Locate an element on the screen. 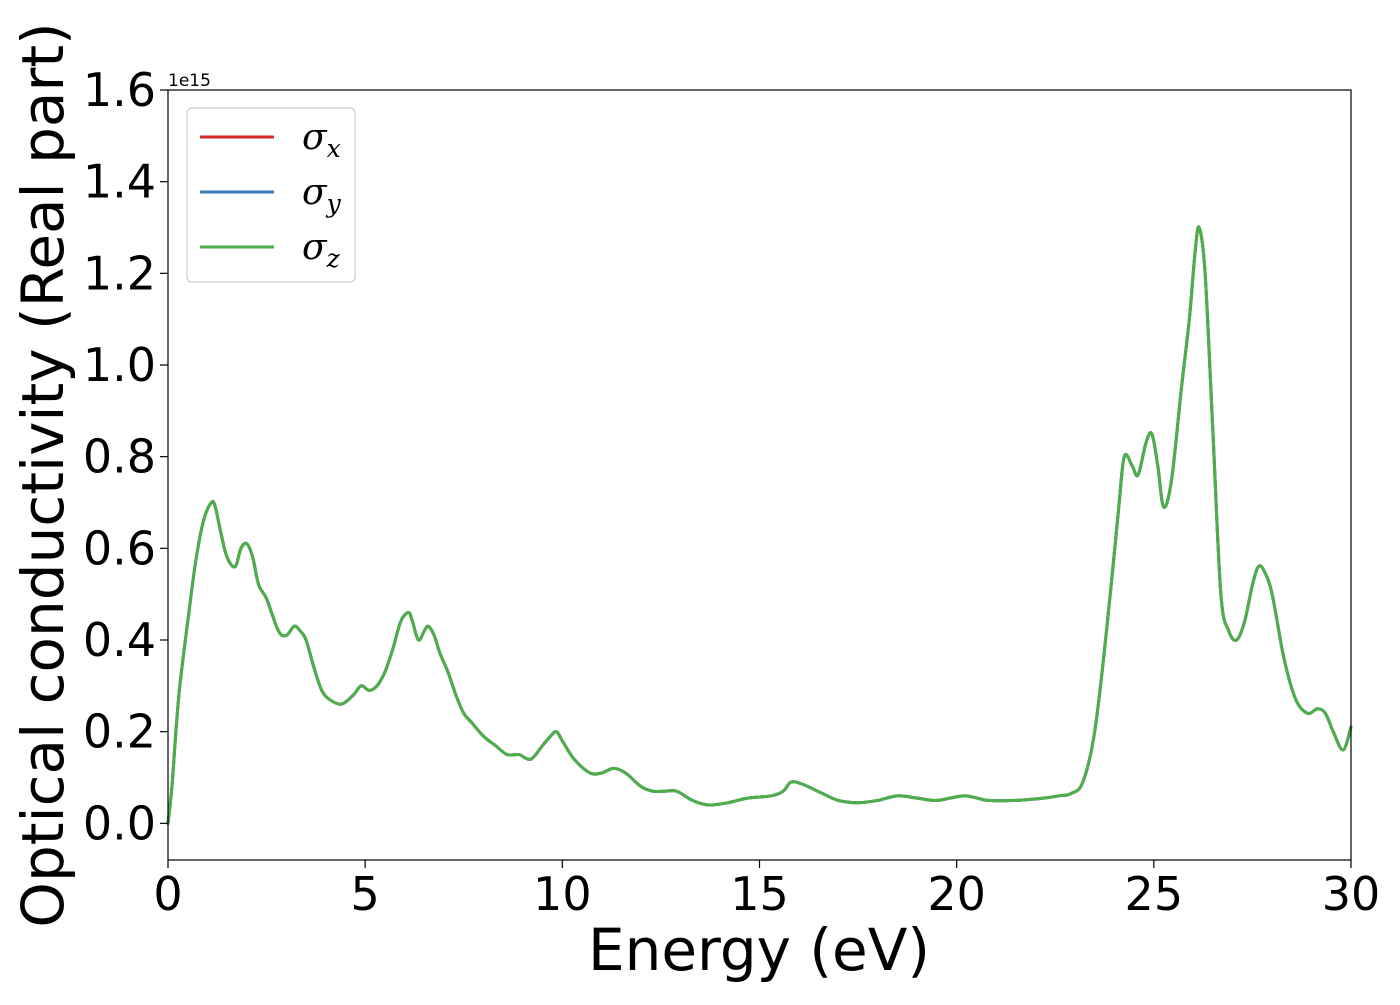  y-tick-label: 0.8 is located at coordinates (119, 457).